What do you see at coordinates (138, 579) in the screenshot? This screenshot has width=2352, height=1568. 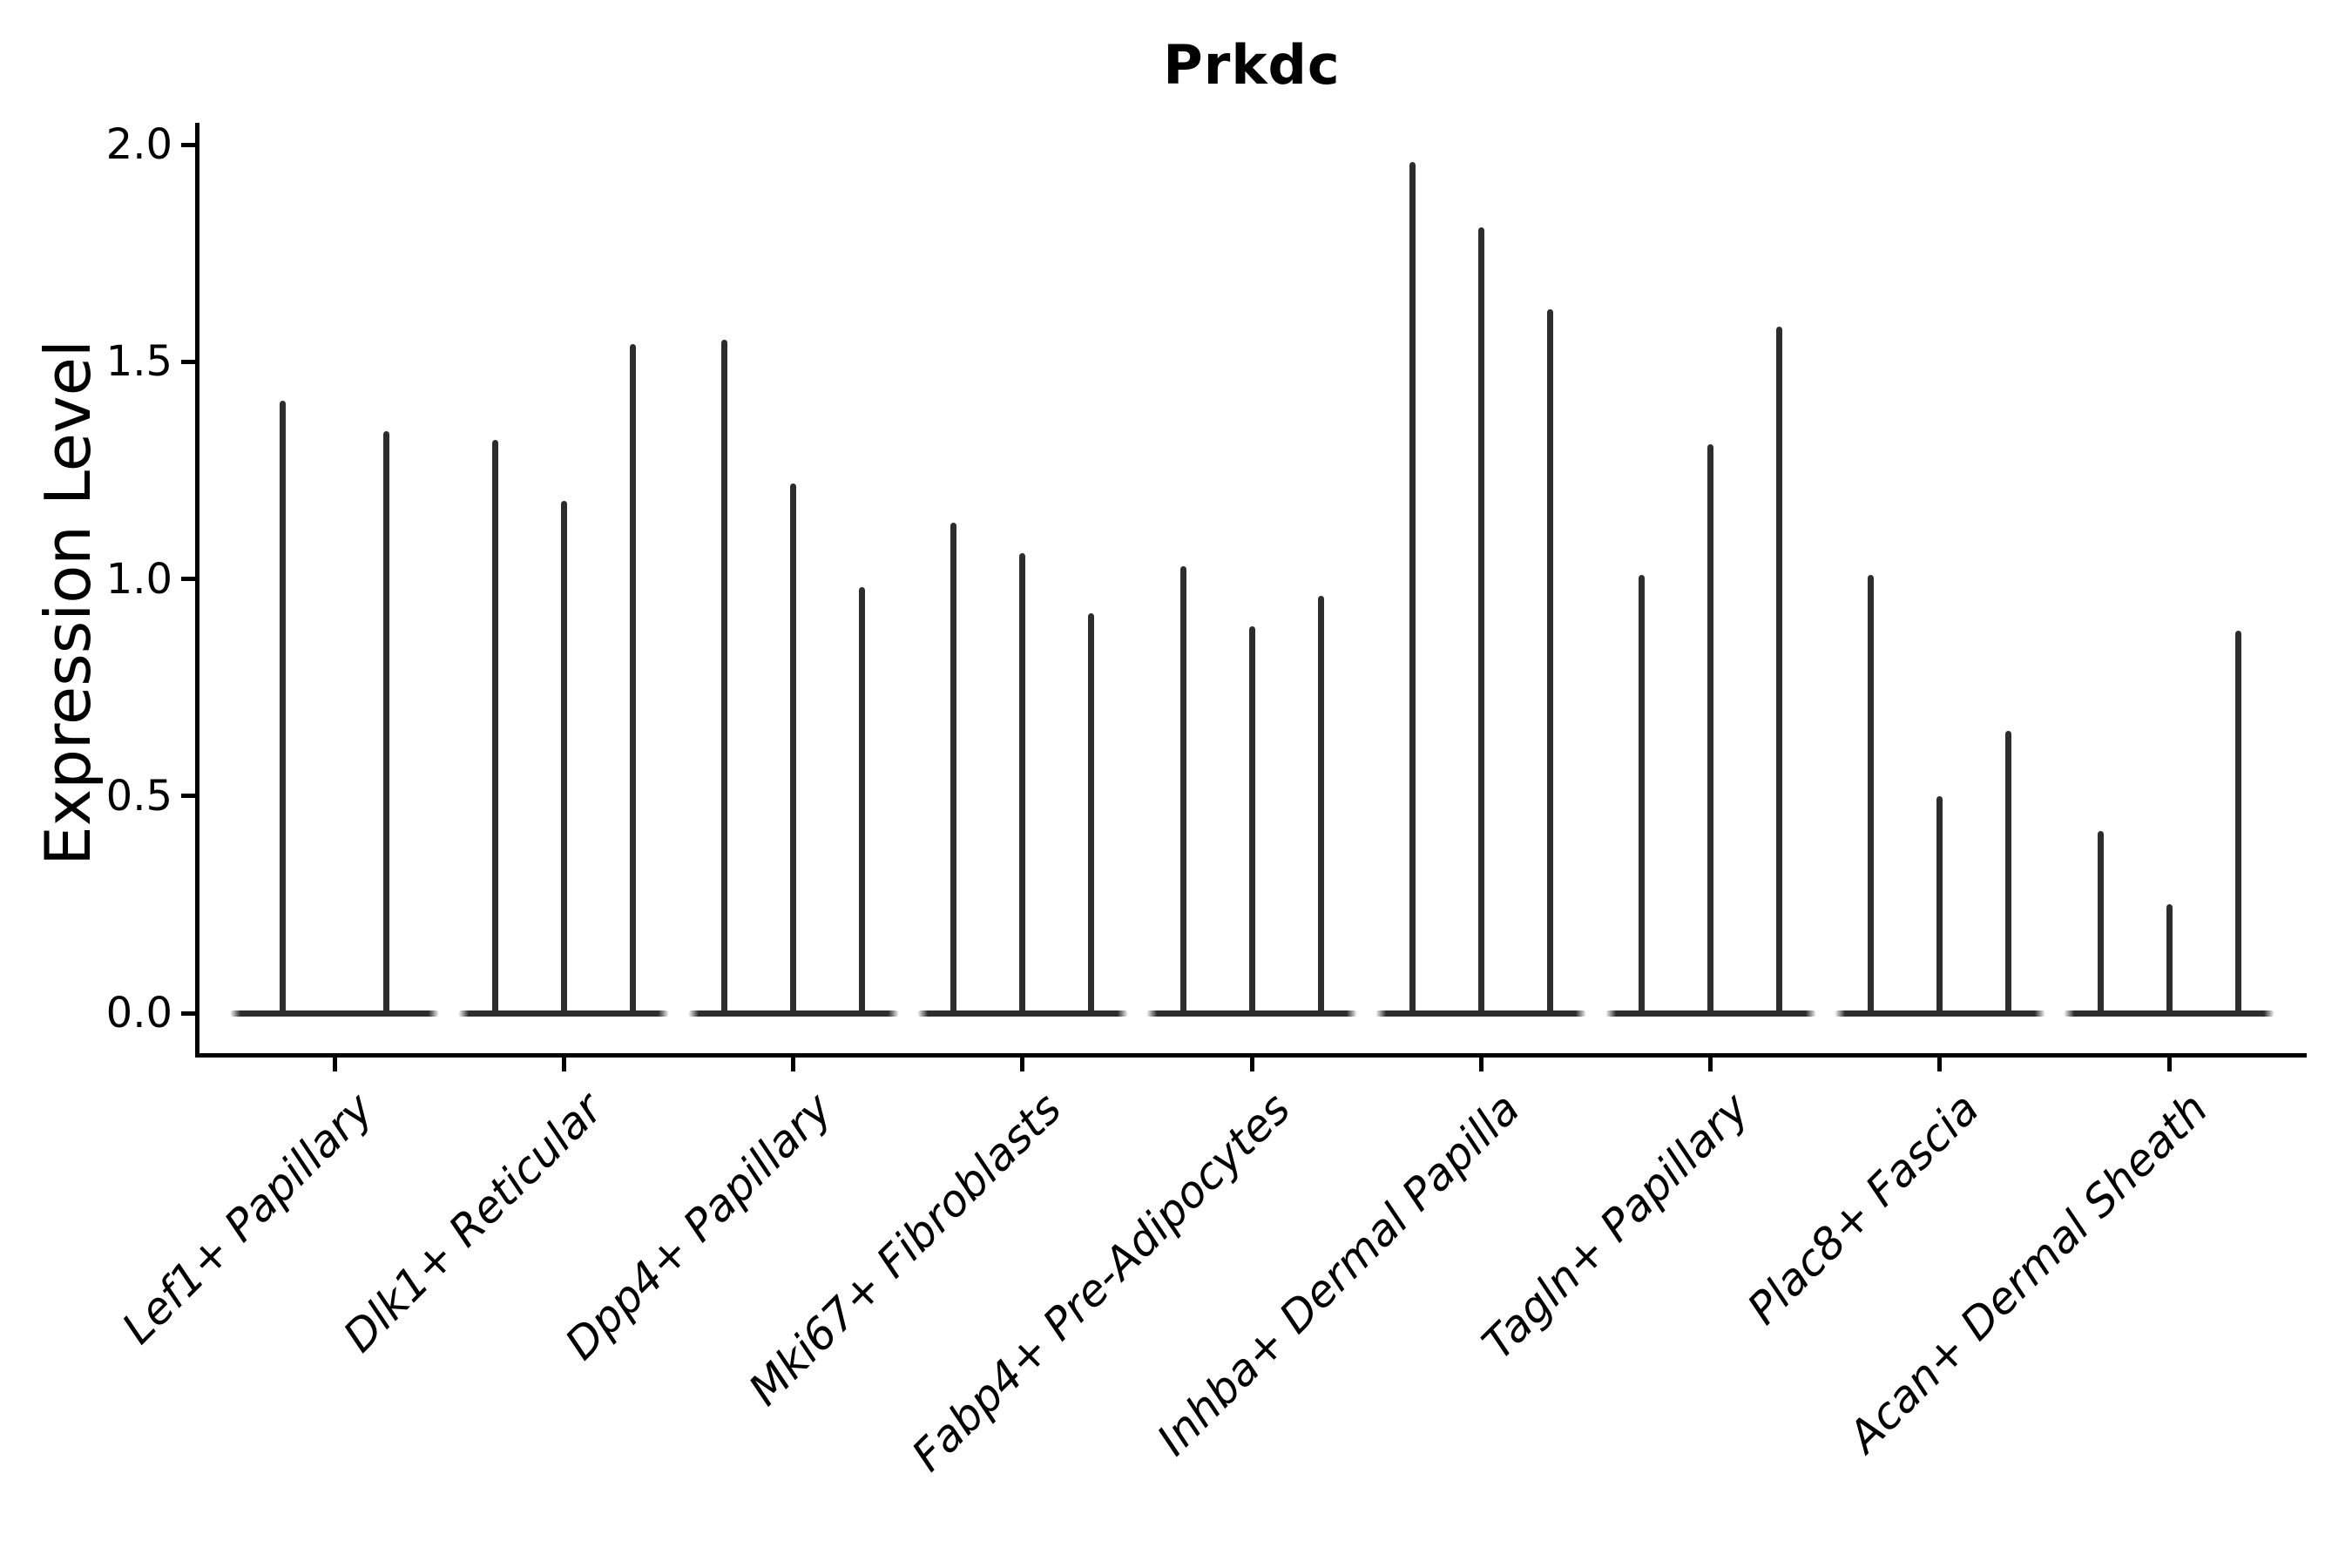 I see `y-tick-label: 1.0` at bounding box center [138, 579].